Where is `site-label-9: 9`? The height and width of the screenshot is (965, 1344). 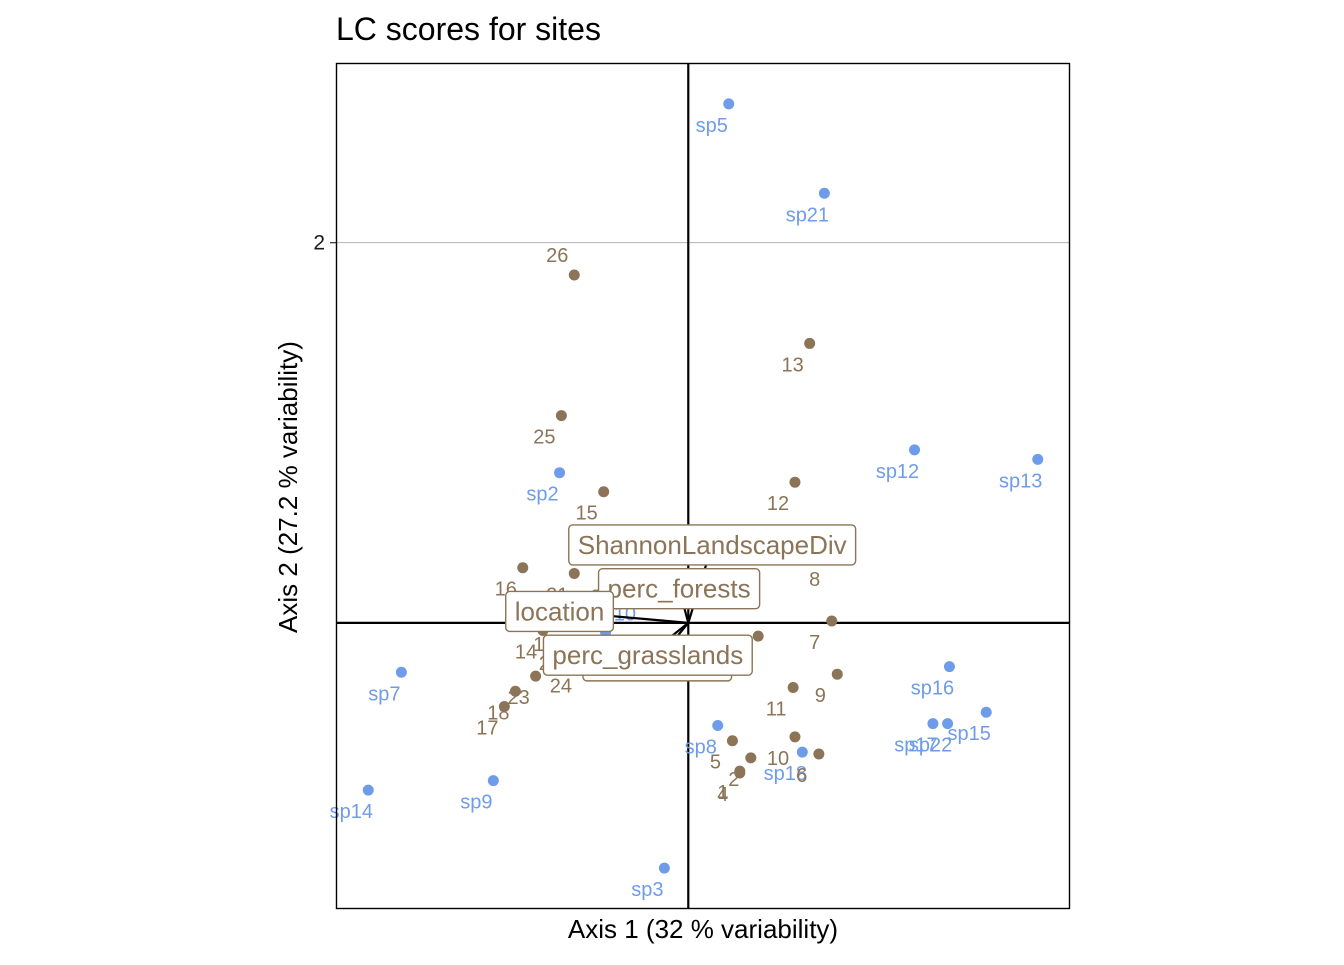 site-label-9: 9 is located at coordinates (820, 696).